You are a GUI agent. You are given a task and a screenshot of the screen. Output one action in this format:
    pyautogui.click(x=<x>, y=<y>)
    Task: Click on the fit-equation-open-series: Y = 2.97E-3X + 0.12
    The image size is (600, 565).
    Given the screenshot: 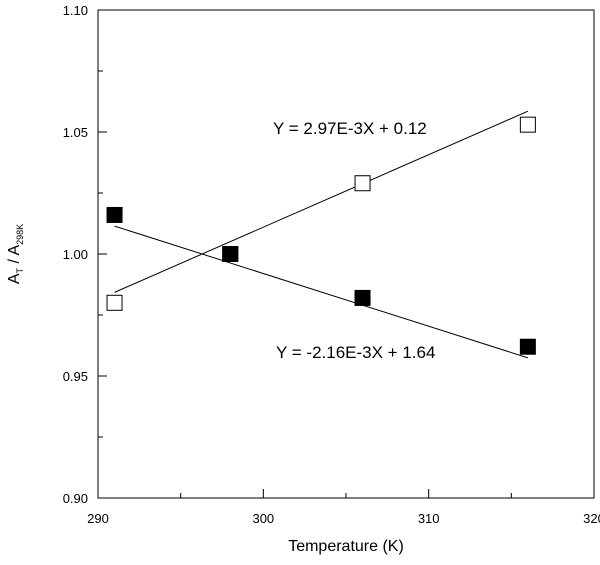 What is the action you would take?
    pyautogui.click(x=350, y=128)
    